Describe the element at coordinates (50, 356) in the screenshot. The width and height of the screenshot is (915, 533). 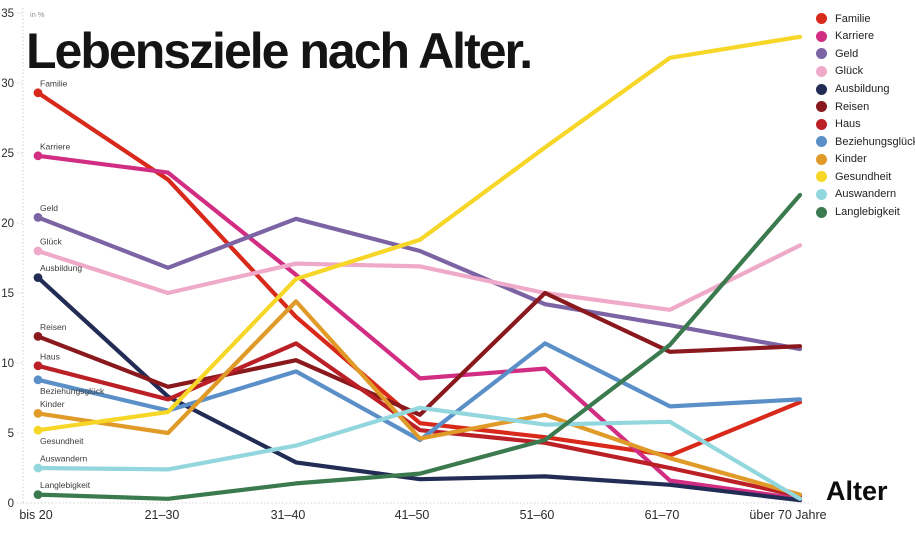
I see `series-label-haus: Haus` at that location.